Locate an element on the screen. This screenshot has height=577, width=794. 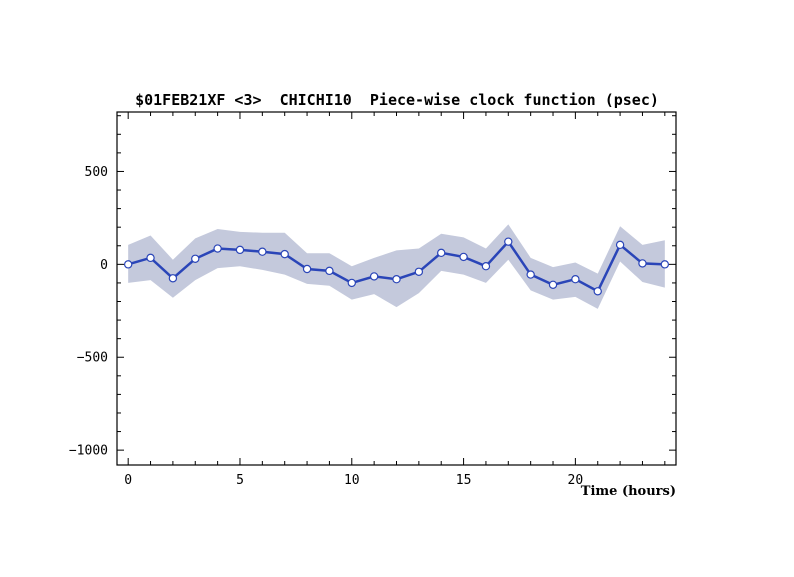
x-tick-label: 0 is located at coordinates (128, 480).